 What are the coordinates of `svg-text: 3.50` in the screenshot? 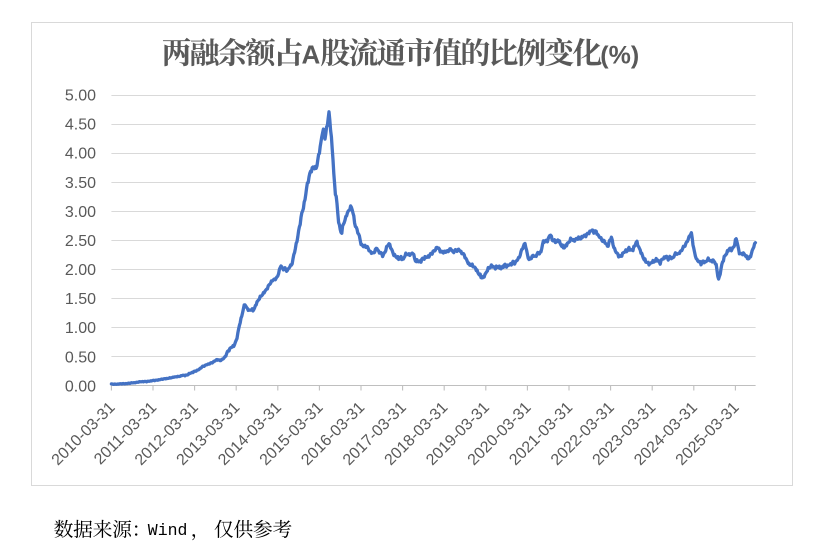 It's located at (80, 183).